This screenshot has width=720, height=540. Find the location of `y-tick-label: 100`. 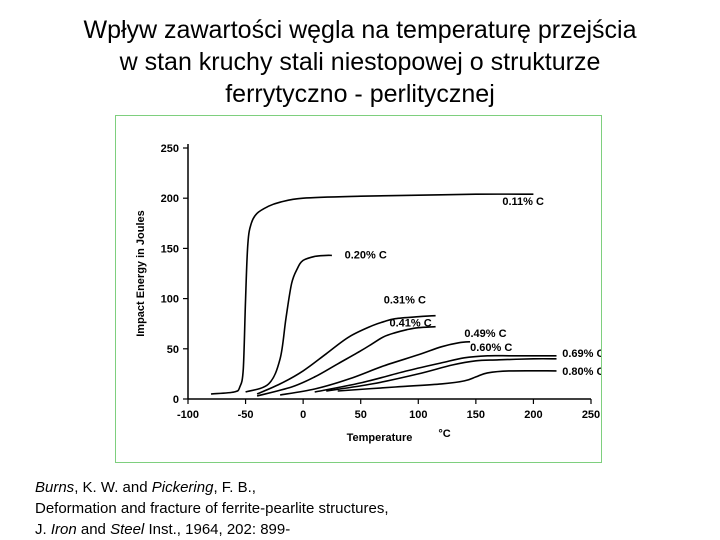

y-tick-label: 100 is located at coordinates (170, 300).